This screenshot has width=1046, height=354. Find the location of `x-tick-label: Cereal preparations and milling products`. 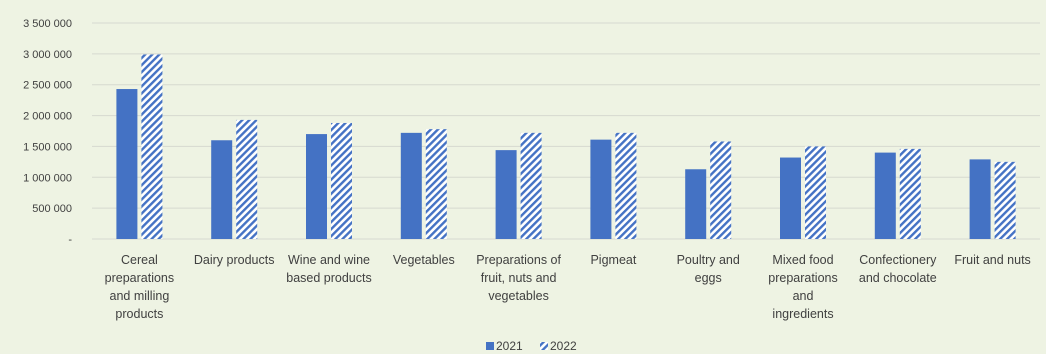

x-tick-label: Cereal preparations and milling products is located at coordinates (140, 287).